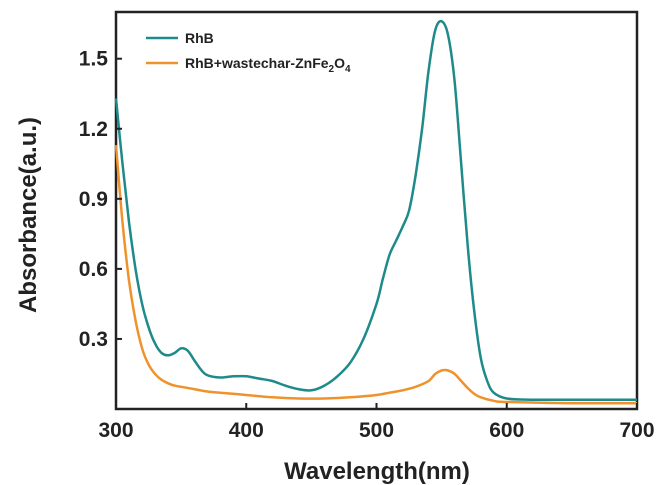  I want to click on y-axis-title: Absorbance(a.u.), so click(28, 215).